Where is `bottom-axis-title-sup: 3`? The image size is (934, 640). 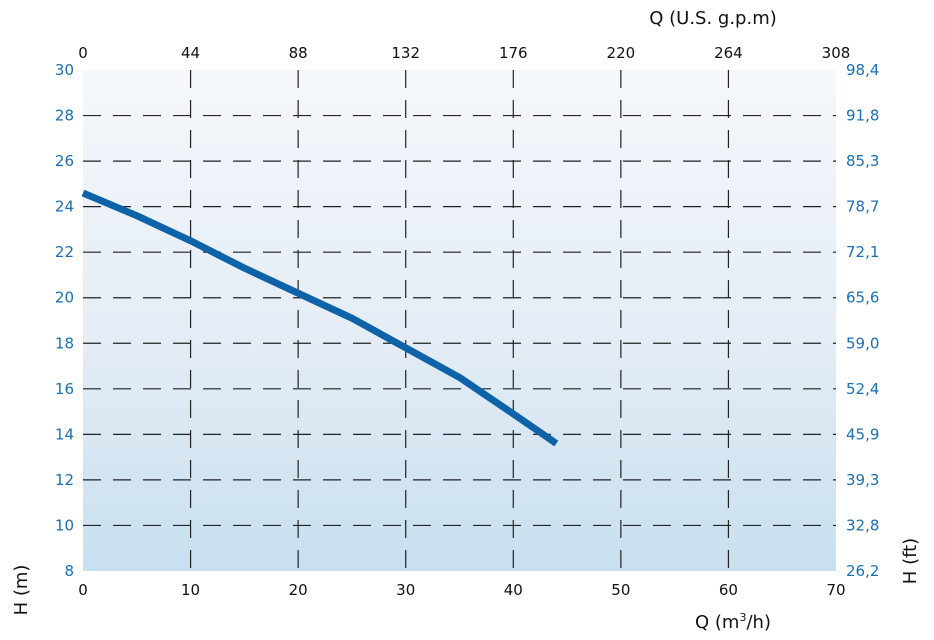 bottom-axis-title-sup: 3 is located at coordinates (742, 617).